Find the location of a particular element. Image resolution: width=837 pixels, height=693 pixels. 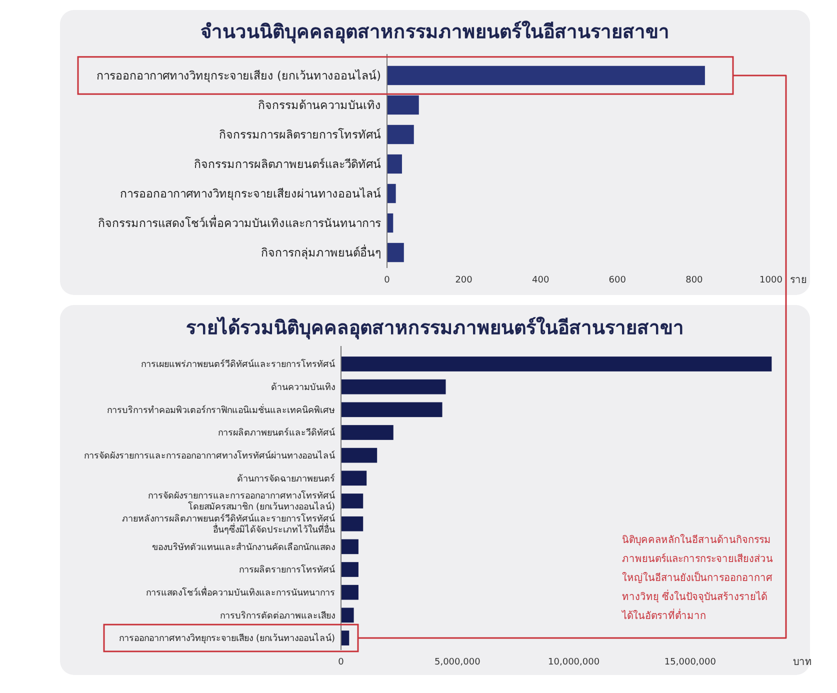

x-tick-label: 5,000,000 is located at coordinates (457, 662).